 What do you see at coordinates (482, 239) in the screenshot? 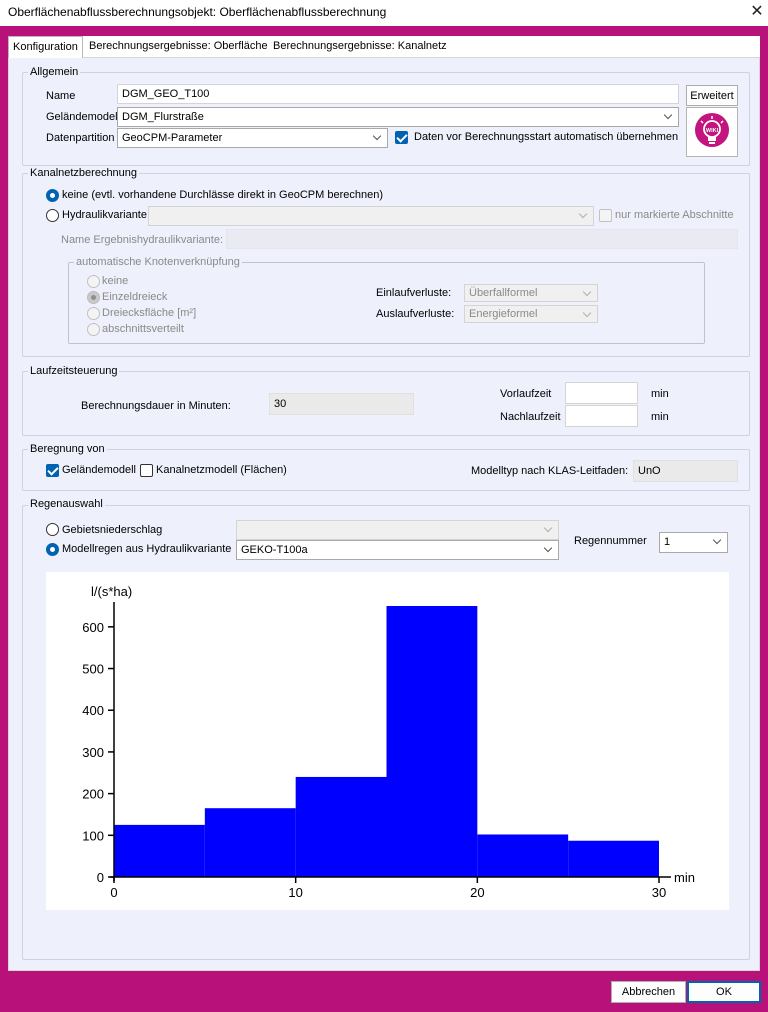
I see `name-ergebnis-input` at bounding box center [482, 239].